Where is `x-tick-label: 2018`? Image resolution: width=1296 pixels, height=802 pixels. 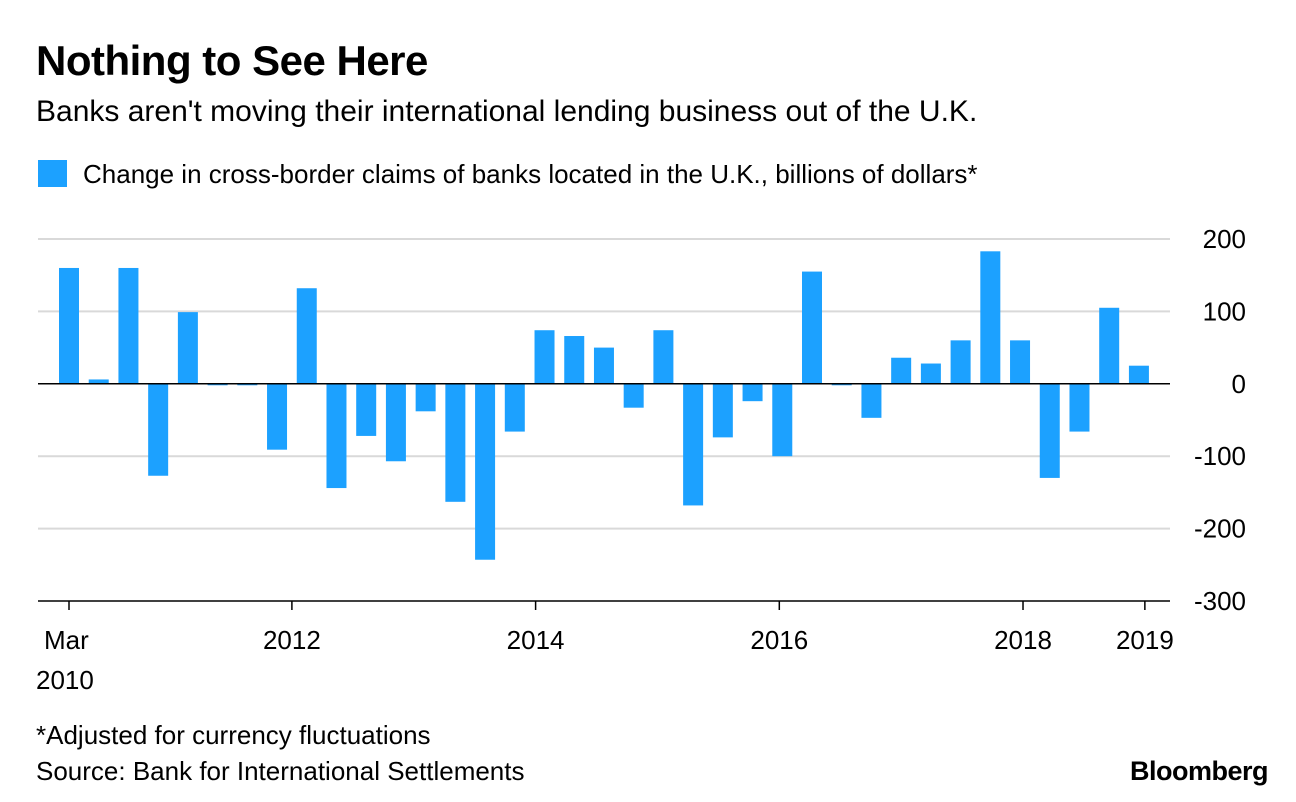 x-tick-label: 2018 is located at coordinates (1023, 640).